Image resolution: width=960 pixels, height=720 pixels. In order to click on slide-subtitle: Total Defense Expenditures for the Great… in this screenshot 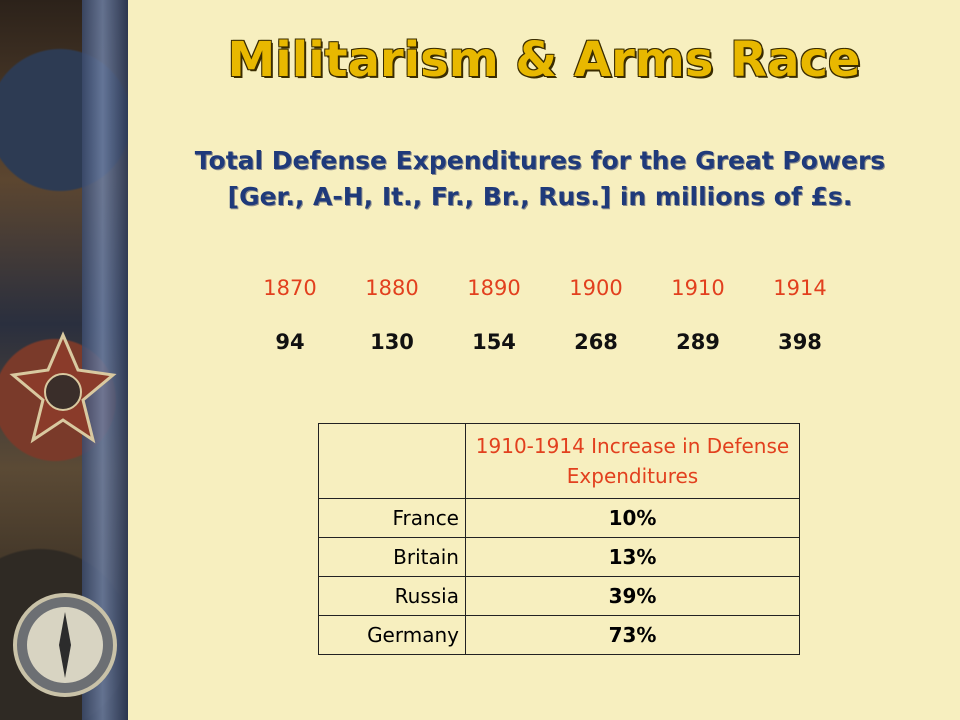, I will do `click(540, 178)`.